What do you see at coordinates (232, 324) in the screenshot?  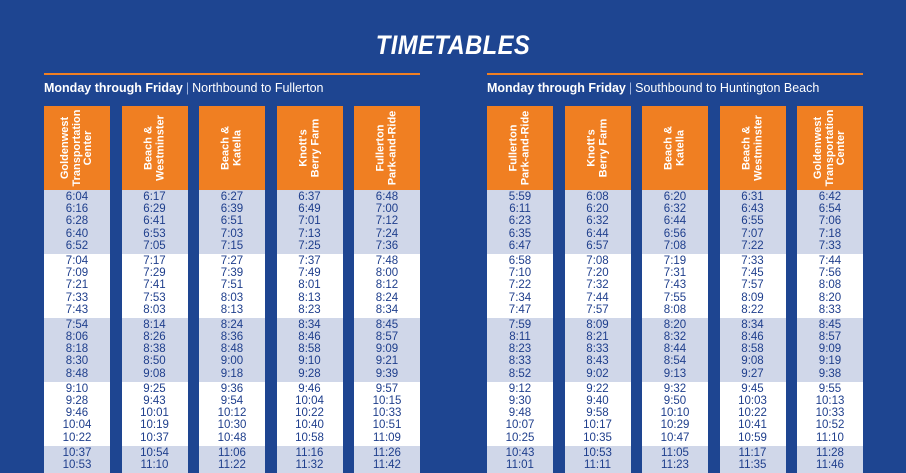 I see `departure-time: 8:24` at bounding box center [232, 324].